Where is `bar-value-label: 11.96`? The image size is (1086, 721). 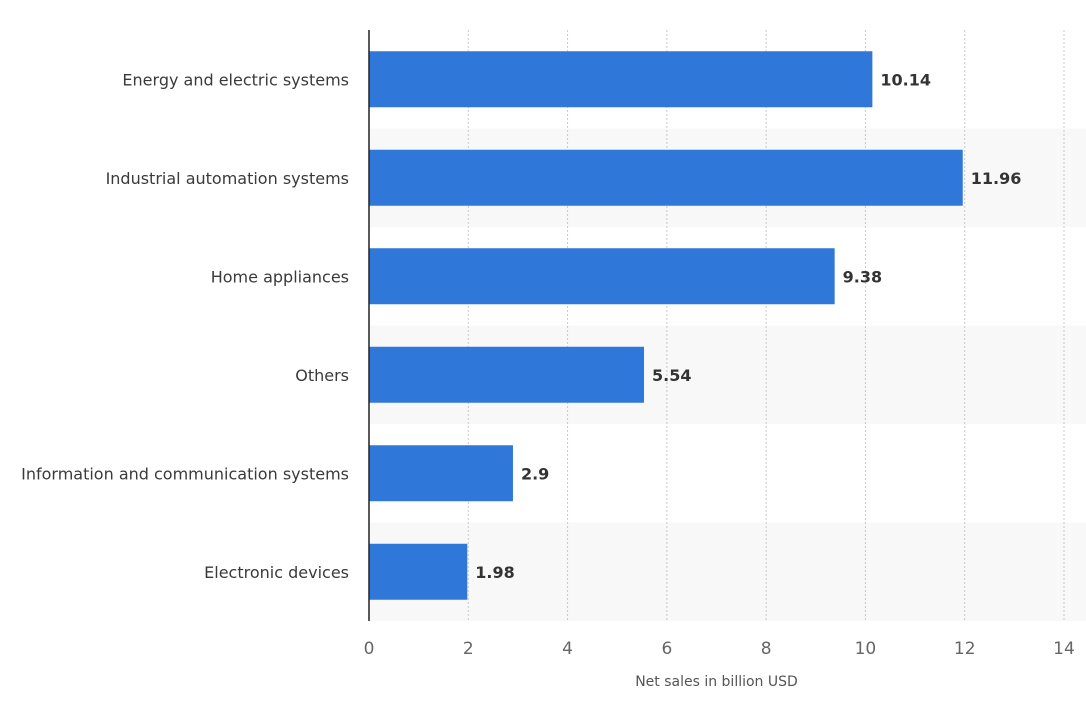 bar-value-label: 11.96 is located at coordinates (996, 178).